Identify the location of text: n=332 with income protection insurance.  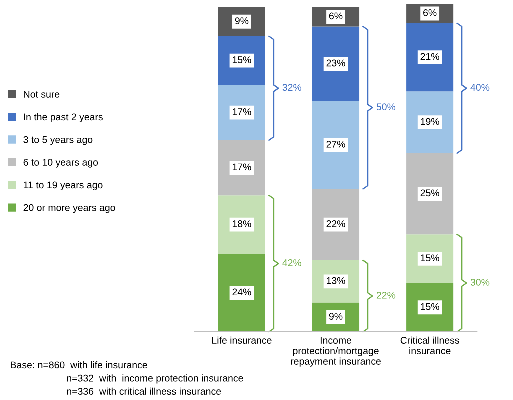
(155, 379).